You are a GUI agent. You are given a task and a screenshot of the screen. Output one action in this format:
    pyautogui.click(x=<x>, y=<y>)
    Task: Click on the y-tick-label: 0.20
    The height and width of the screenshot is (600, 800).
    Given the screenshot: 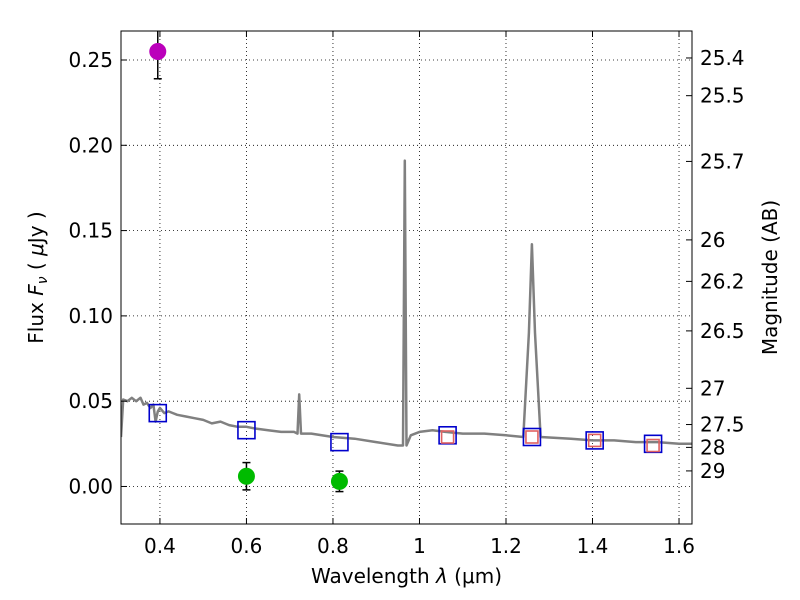 What is the action you would take?
    pyautogui.click(x=90, y=145)
    